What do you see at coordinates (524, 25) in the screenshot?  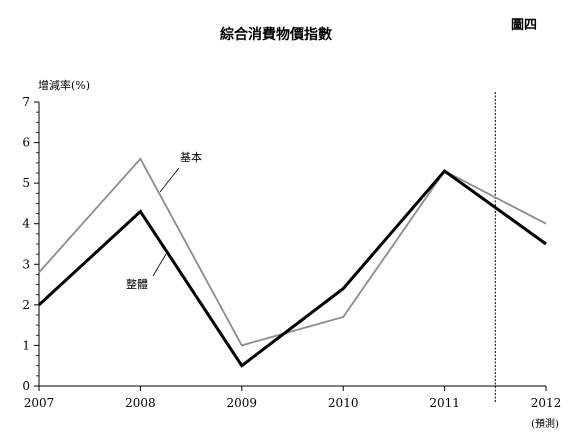 I see `figure-label: 圖四` at bounding box center [524, 25].